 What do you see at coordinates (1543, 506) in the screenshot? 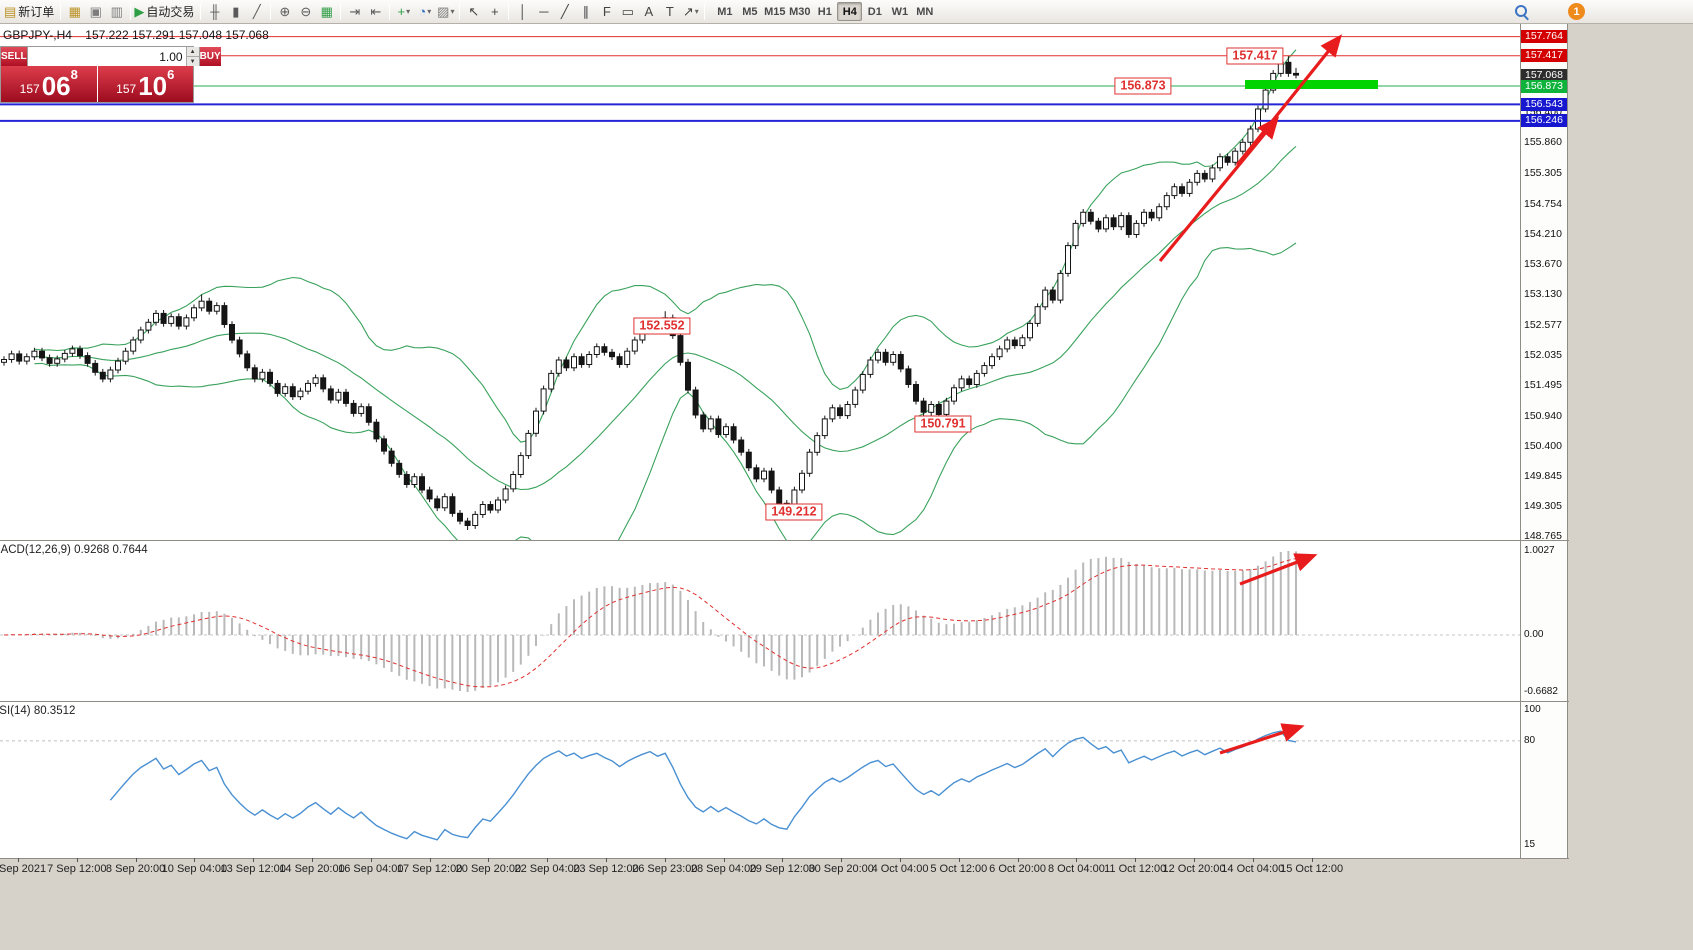
I see `price-axis-label: 149.305` at bounding box center [1543, 506].